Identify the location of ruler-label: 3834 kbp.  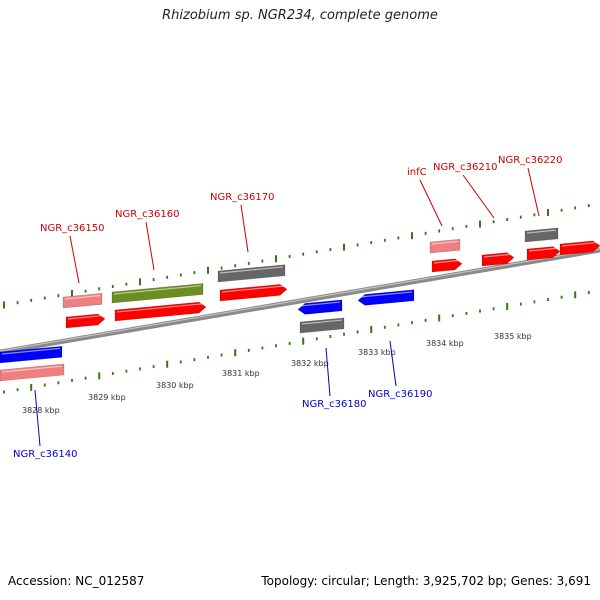
(445, 343).